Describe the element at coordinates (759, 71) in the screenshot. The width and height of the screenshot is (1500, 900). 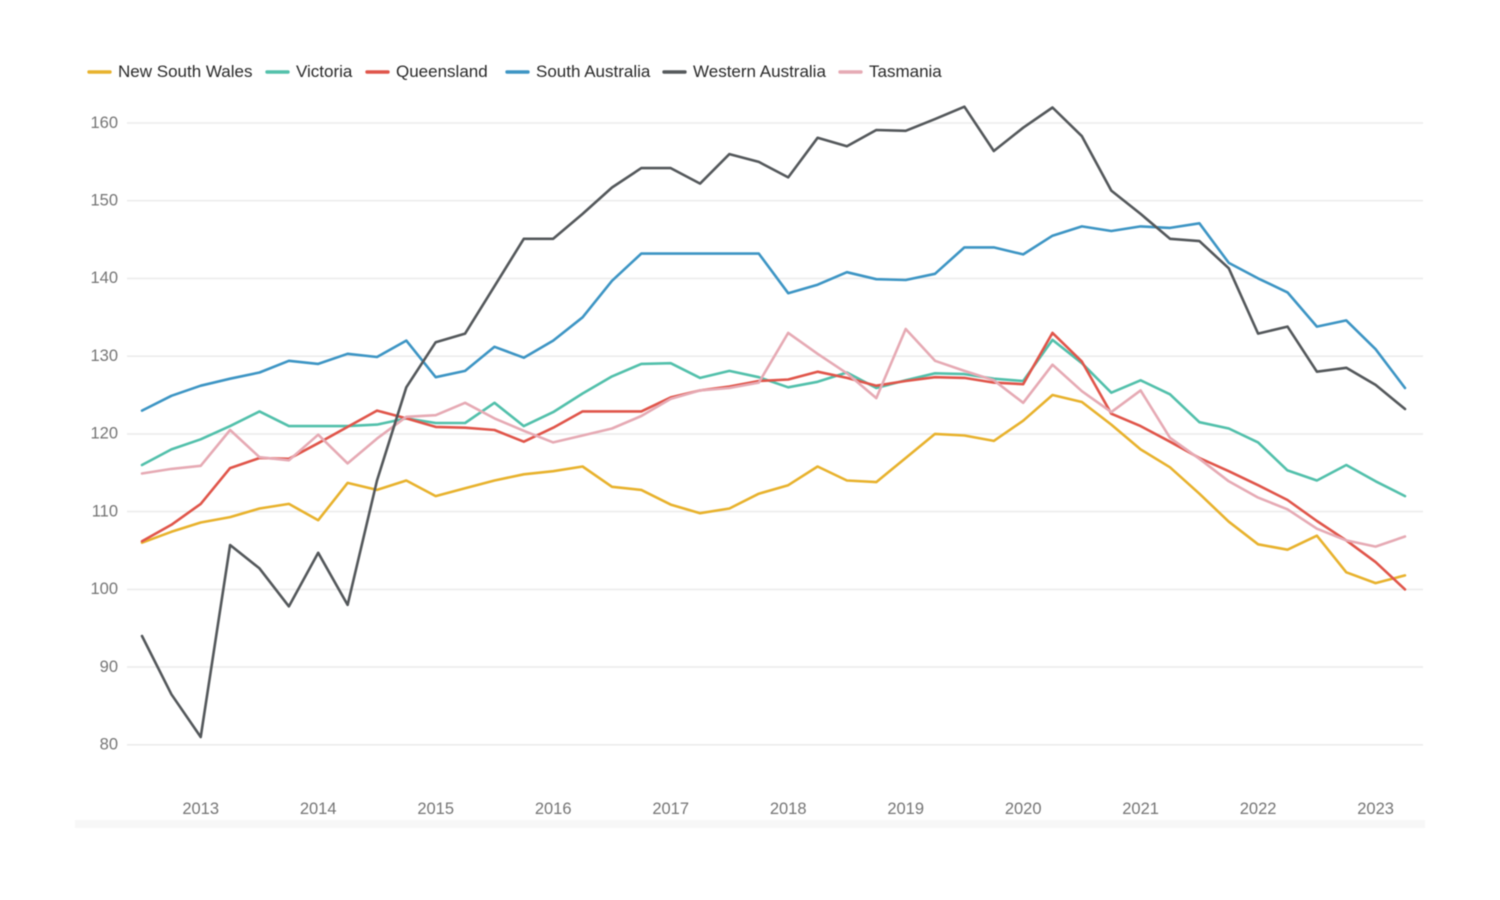
I see `svg-text: Western Australia` at that location.